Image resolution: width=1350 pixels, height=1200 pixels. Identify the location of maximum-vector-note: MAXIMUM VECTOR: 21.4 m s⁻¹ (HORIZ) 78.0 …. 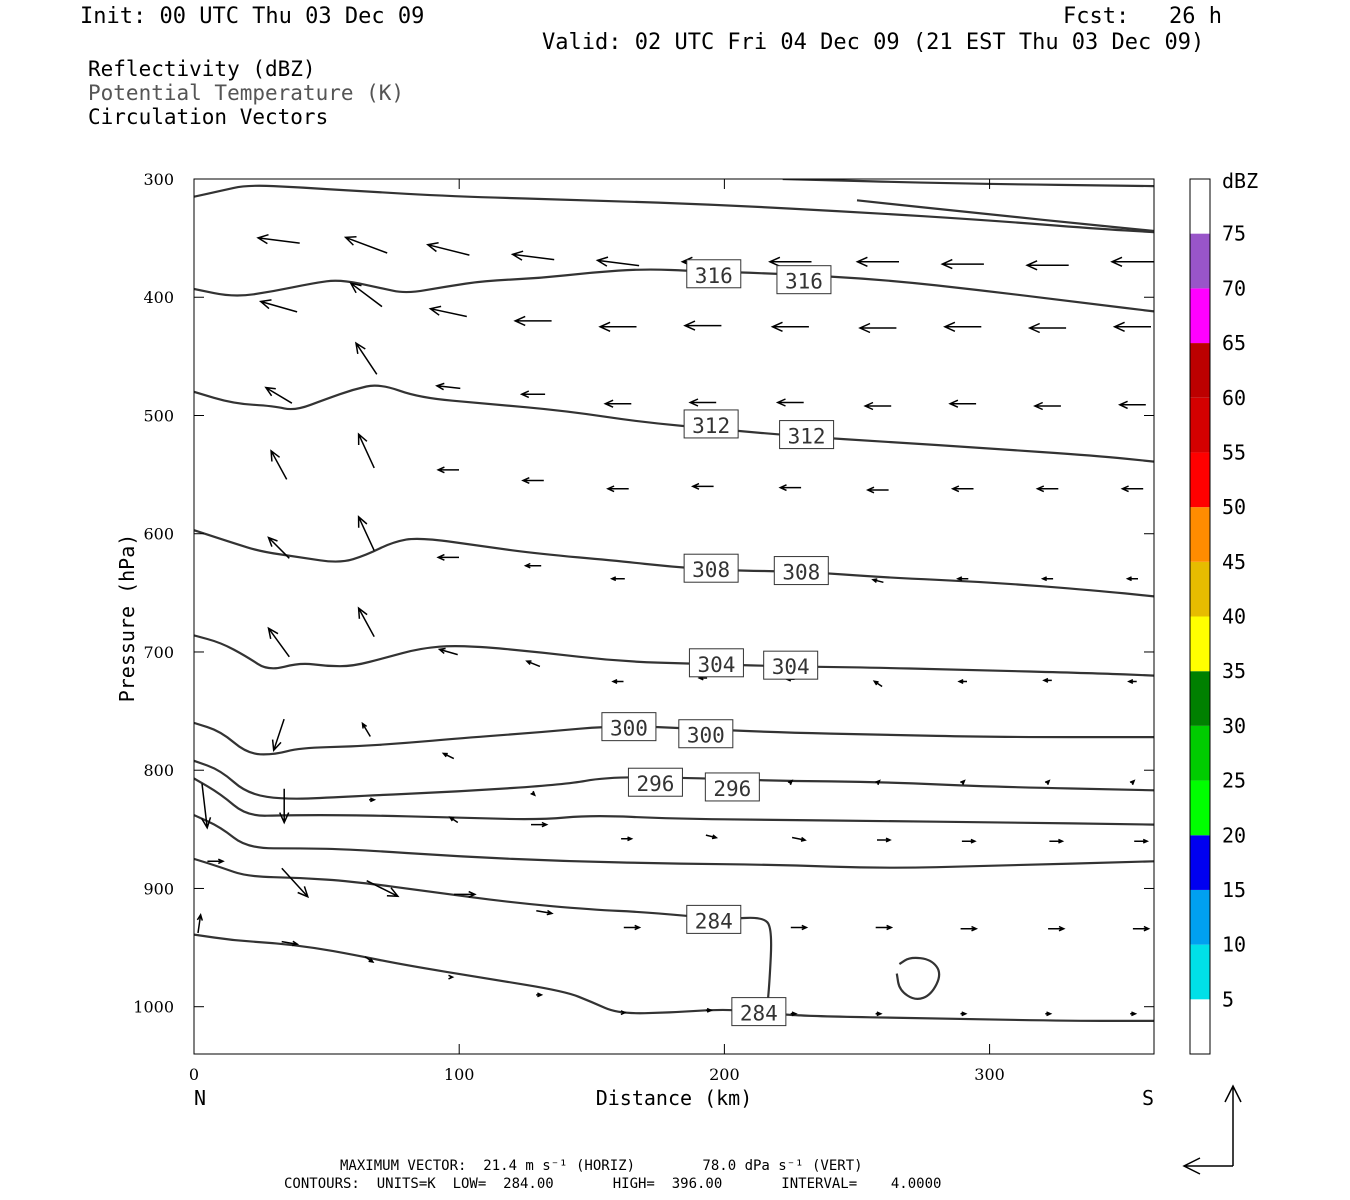
(601, 1166).